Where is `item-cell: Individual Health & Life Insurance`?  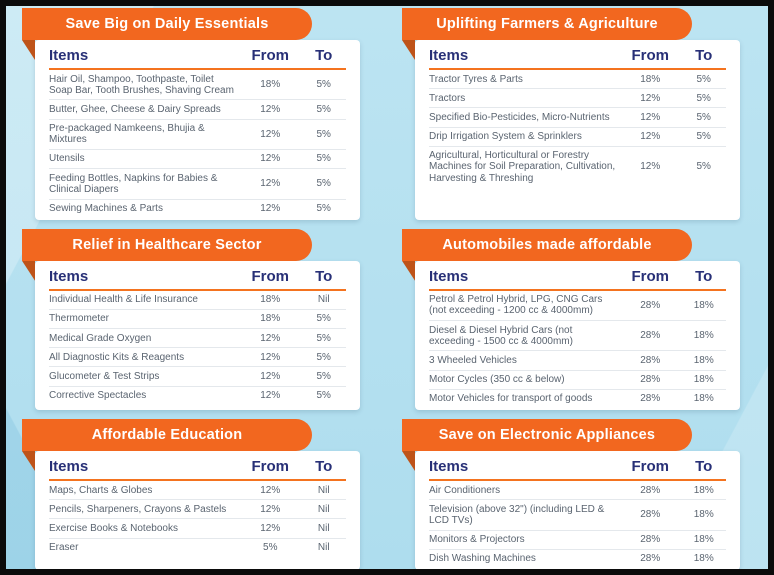
item-cell: Individual Health & Life Insurance is located at coordinates (123, 300).